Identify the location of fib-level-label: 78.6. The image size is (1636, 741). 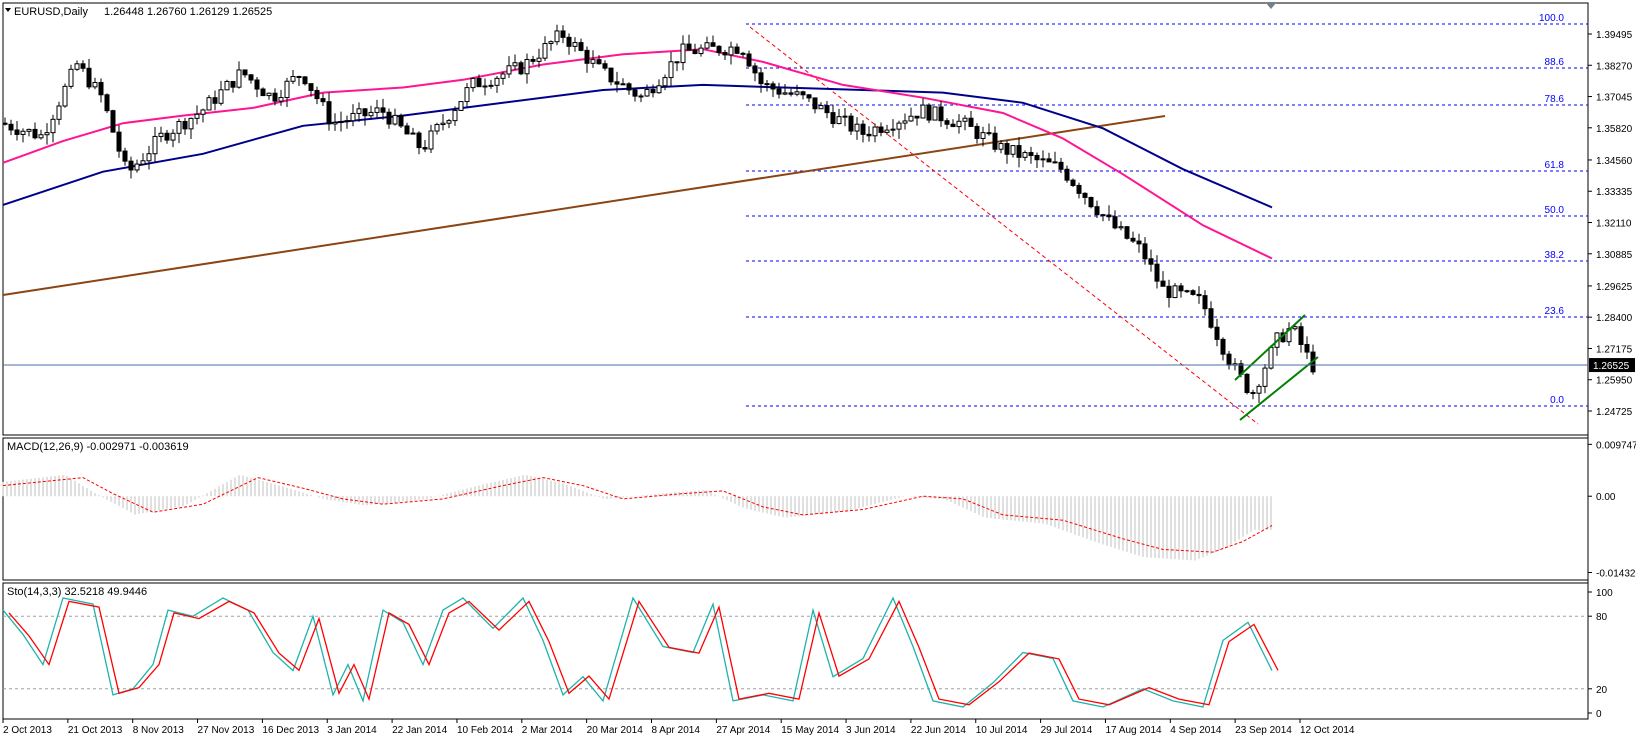
(1555, 99).